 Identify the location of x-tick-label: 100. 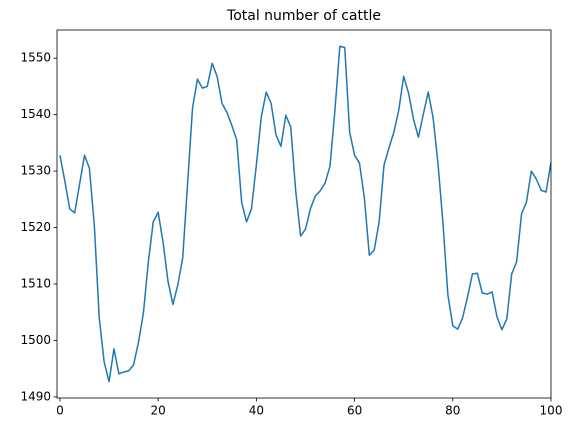
(551, 411).